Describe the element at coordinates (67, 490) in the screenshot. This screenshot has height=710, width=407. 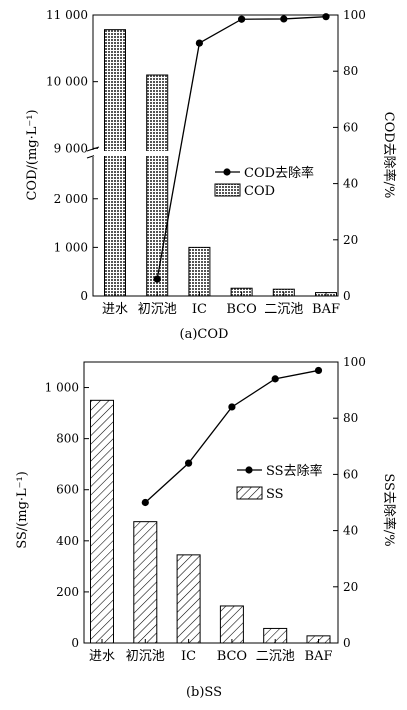
I see `y-tick-label: 600` at that location.